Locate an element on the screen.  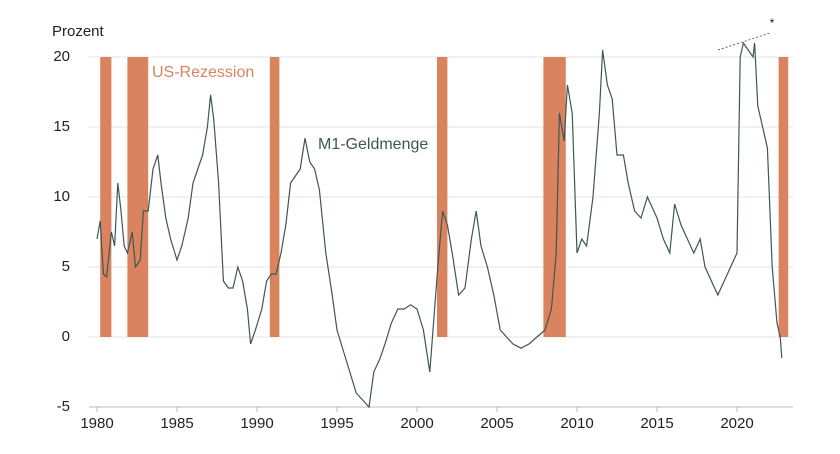
x-tick-label: 2000 is located at coordinates (416, 423).